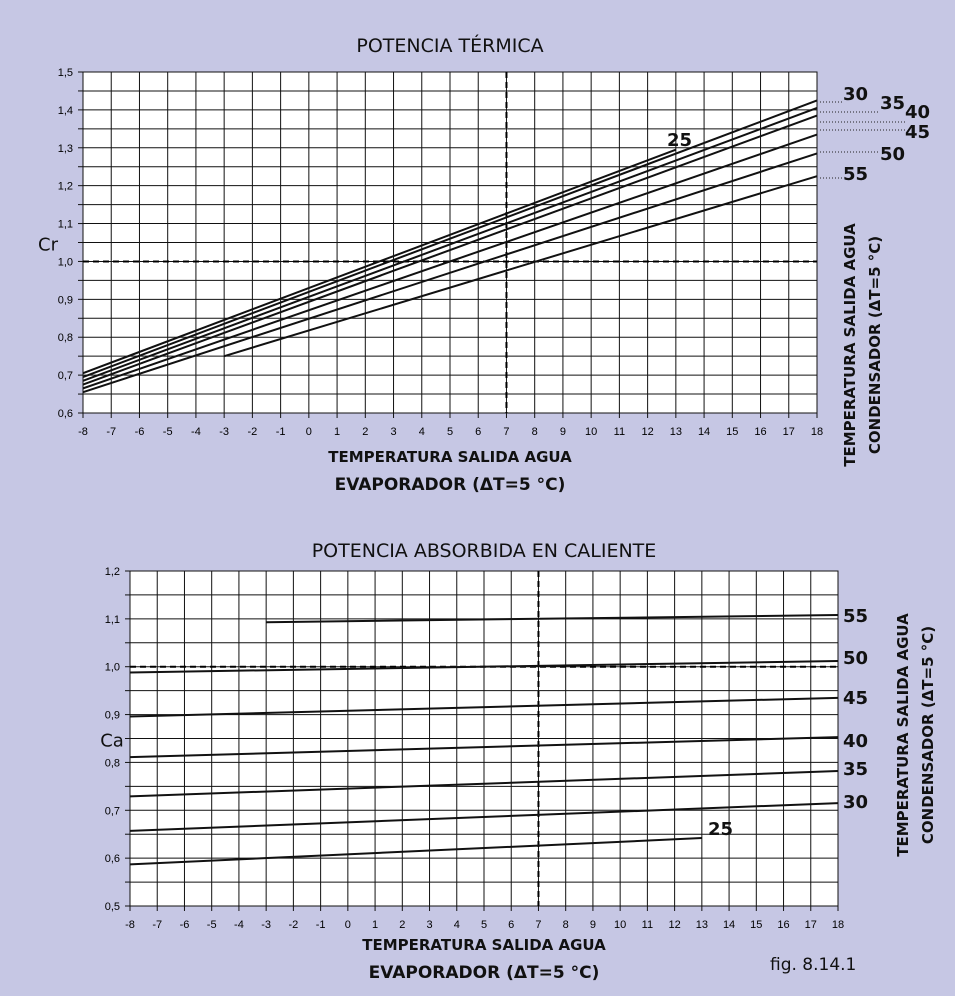 The height and width of the screenshot is (996, 955). Describe the element at coordinates (112, 763) in the screenshot. I see `y-tick-label: 0,8` at that location.